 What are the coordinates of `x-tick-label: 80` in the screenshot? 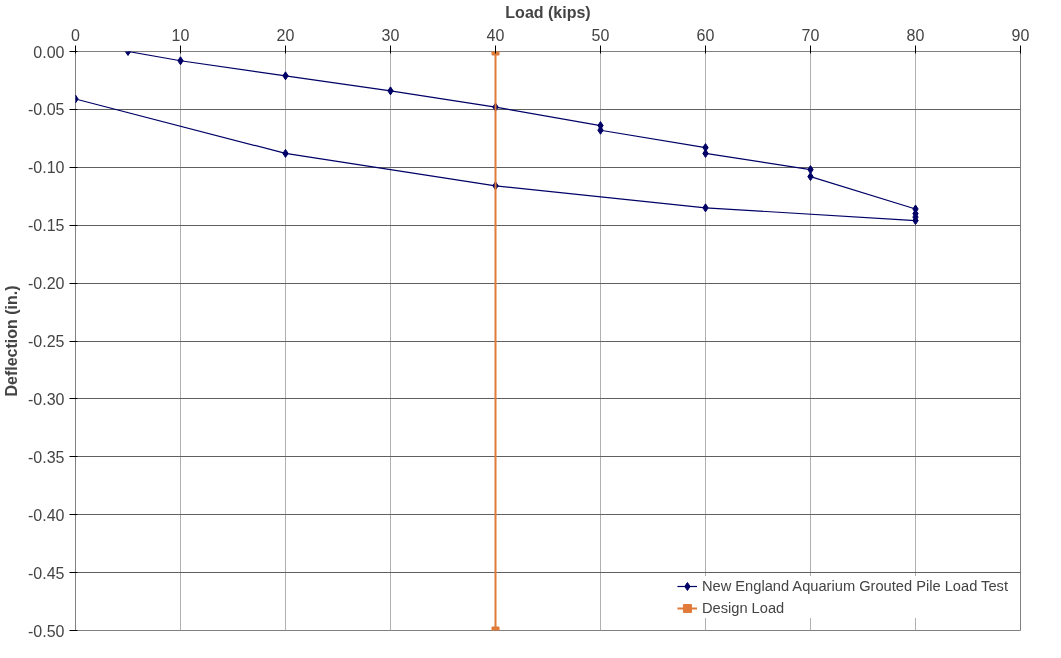 It's located at (915, 35).